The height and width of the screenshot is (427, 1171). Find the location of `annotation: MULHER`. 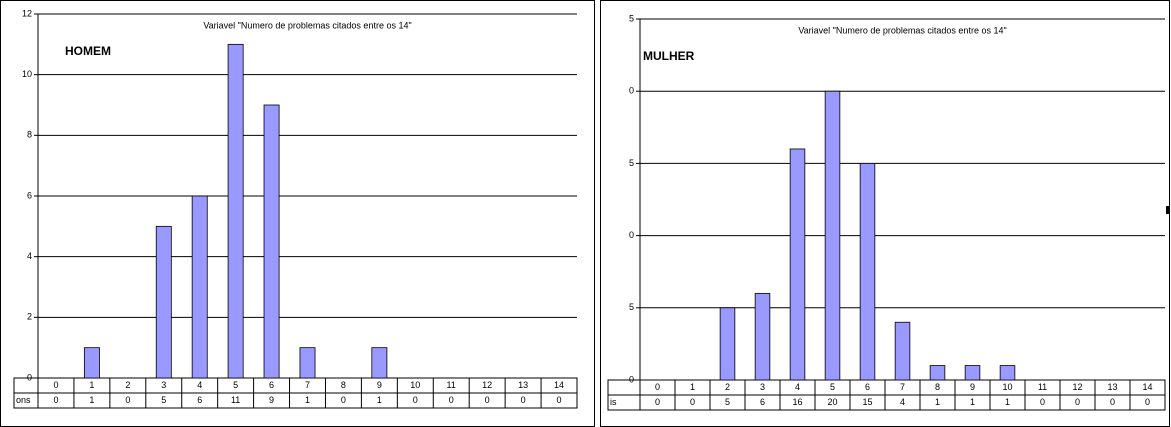

annotation: MULHER is located at coordinates (669, 56).